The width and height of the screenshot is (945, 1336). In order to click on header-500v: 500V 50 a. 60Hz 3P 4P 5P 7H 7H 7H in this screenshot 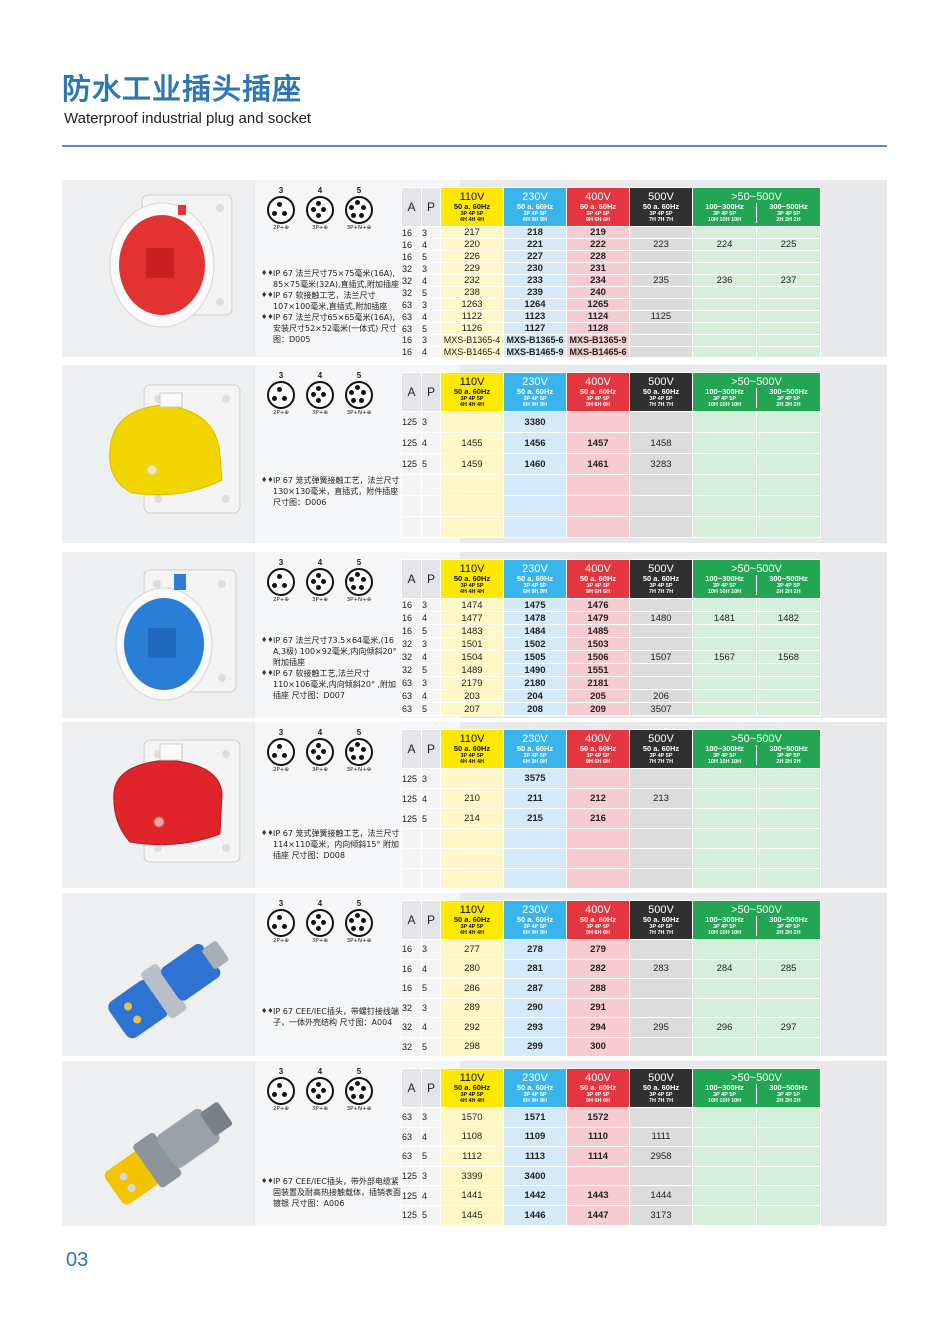, I will do `click(661, 392)`.